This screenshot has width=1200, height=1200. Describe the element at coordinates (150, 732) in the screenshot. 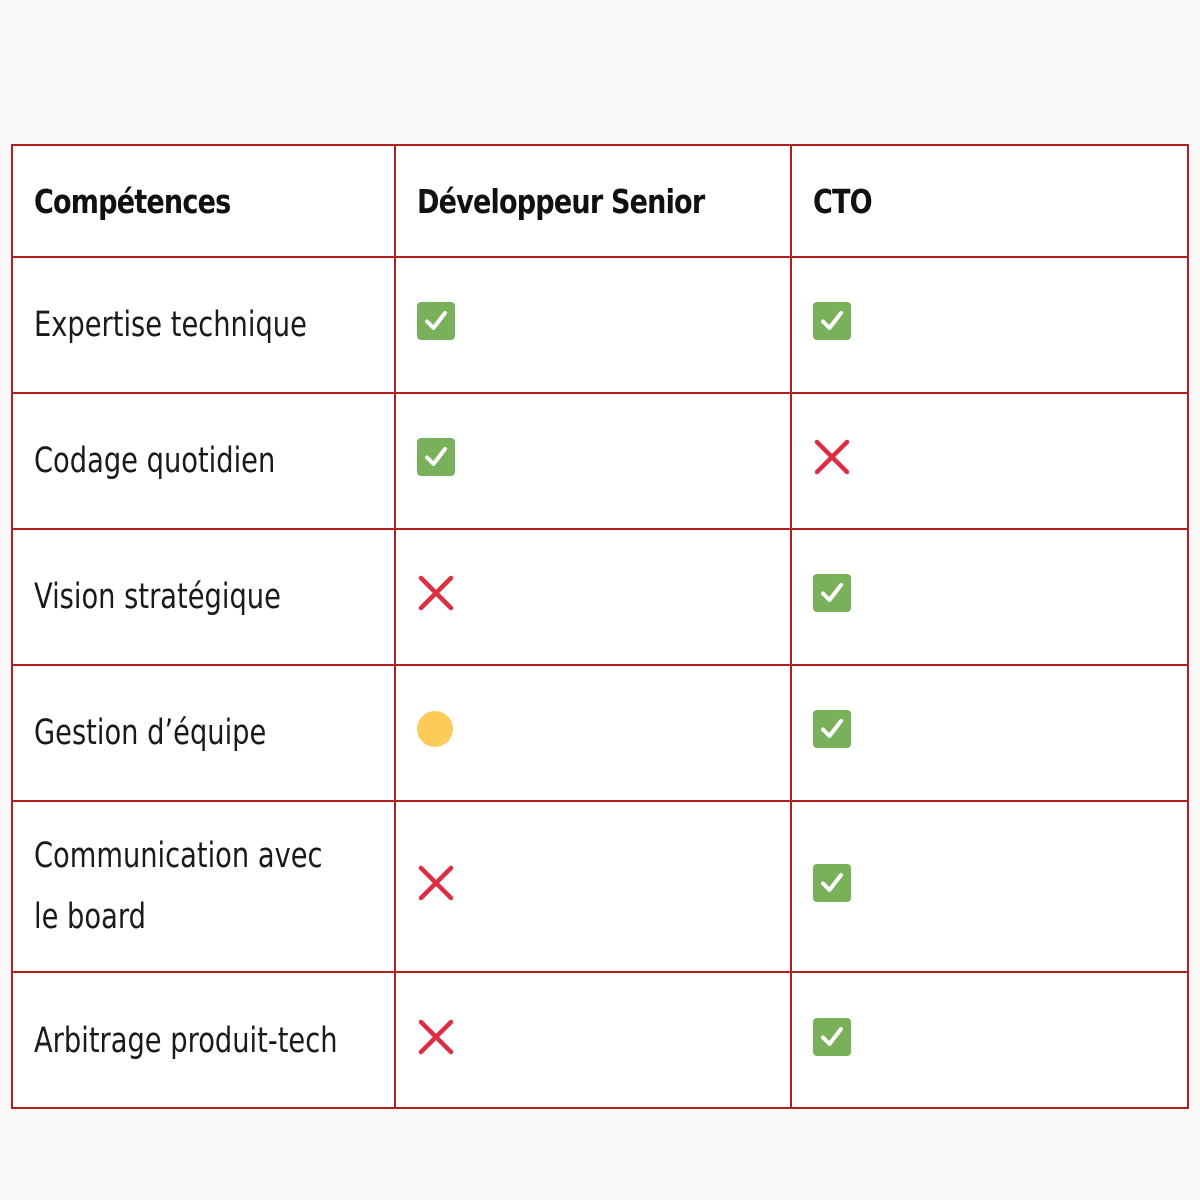

I see `row-label: Gestion d’équipe` at that location.